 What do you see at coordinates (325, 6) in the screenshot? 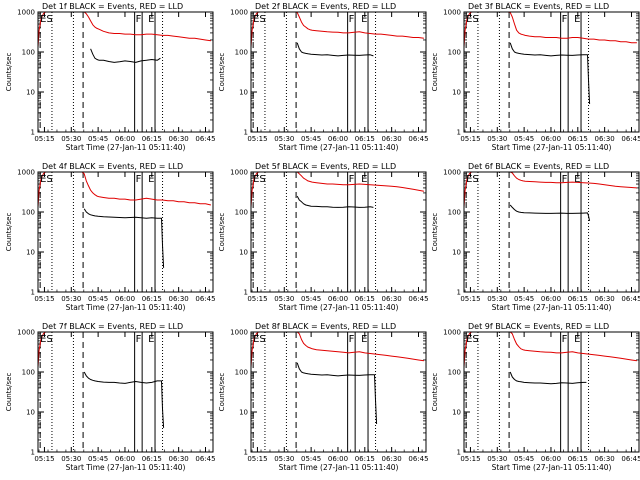
I see `panel-title: Det 2f BLACK = Events, RED = LLD` at bounding box center [325, 6].